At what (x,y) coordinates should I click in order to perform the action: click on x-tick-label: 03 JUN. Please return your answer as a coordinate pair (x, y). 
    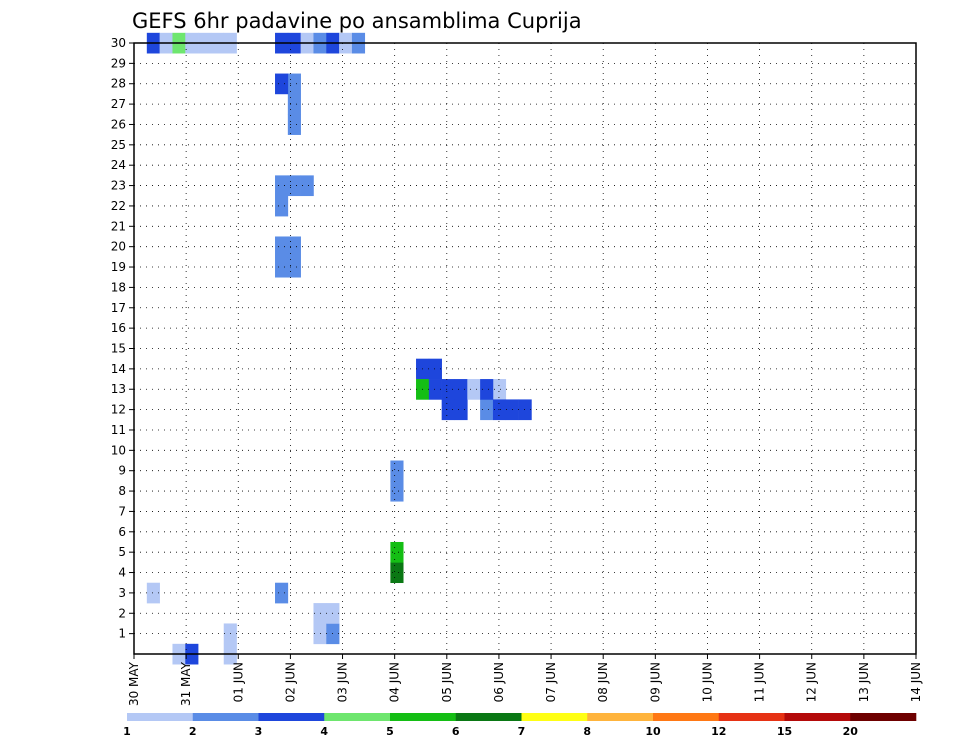
    Looking at the image, I should click on (343, 682).